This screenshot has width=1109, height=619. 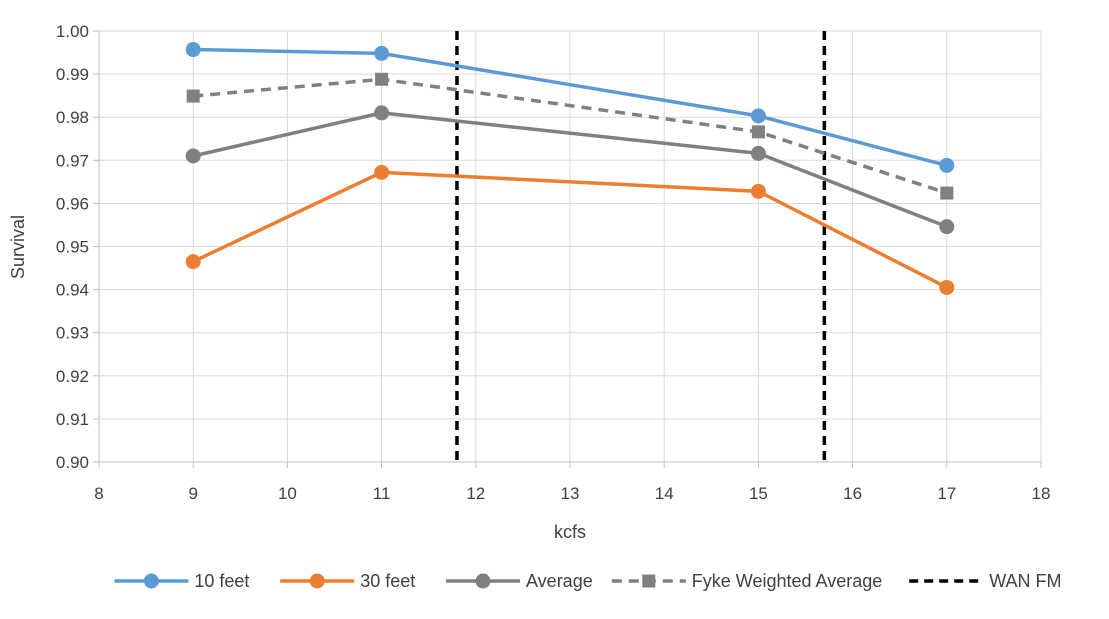 I want to click on series-line-10-feet, so click(x=570, y=107).